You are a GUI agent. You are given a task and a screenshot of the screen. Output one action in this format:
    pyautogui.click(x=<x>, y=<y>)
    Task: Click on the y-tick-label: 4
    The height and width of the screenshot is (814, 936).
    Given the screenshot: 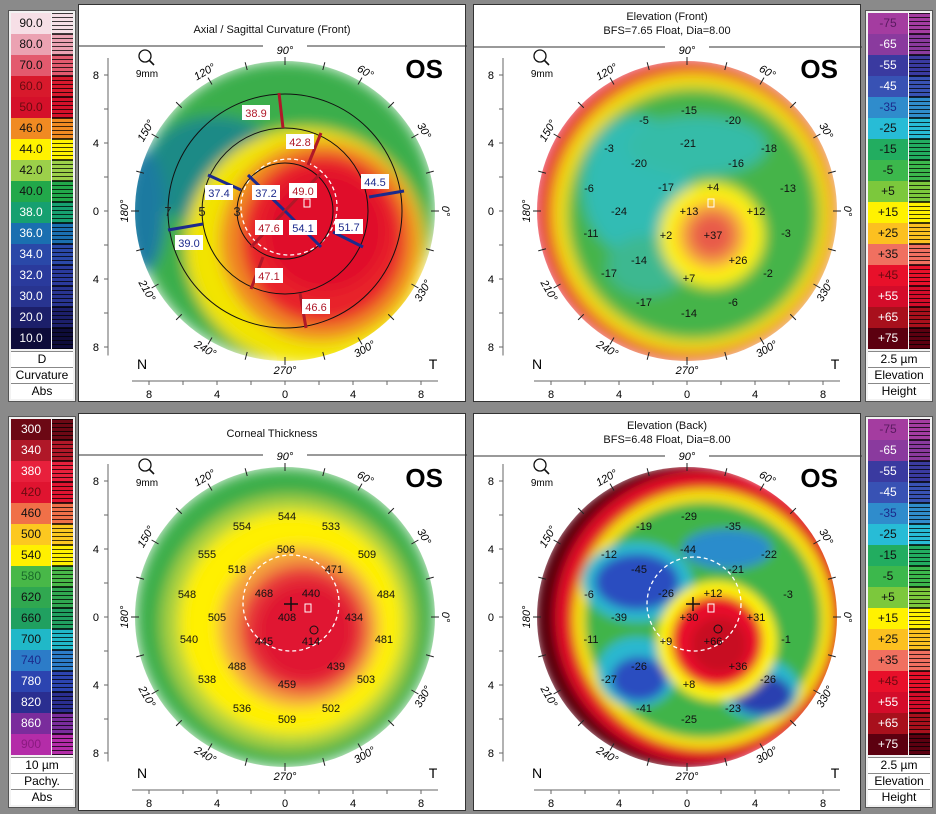 What is the action you would take?
    pyautogui.click(x=96, y=144)
    